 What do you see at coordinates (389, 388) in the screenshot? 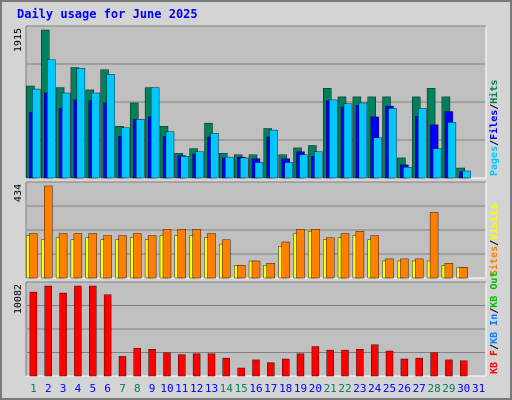
I see `x-tick-label-day-25: 25` at bounding box center [389, 388].